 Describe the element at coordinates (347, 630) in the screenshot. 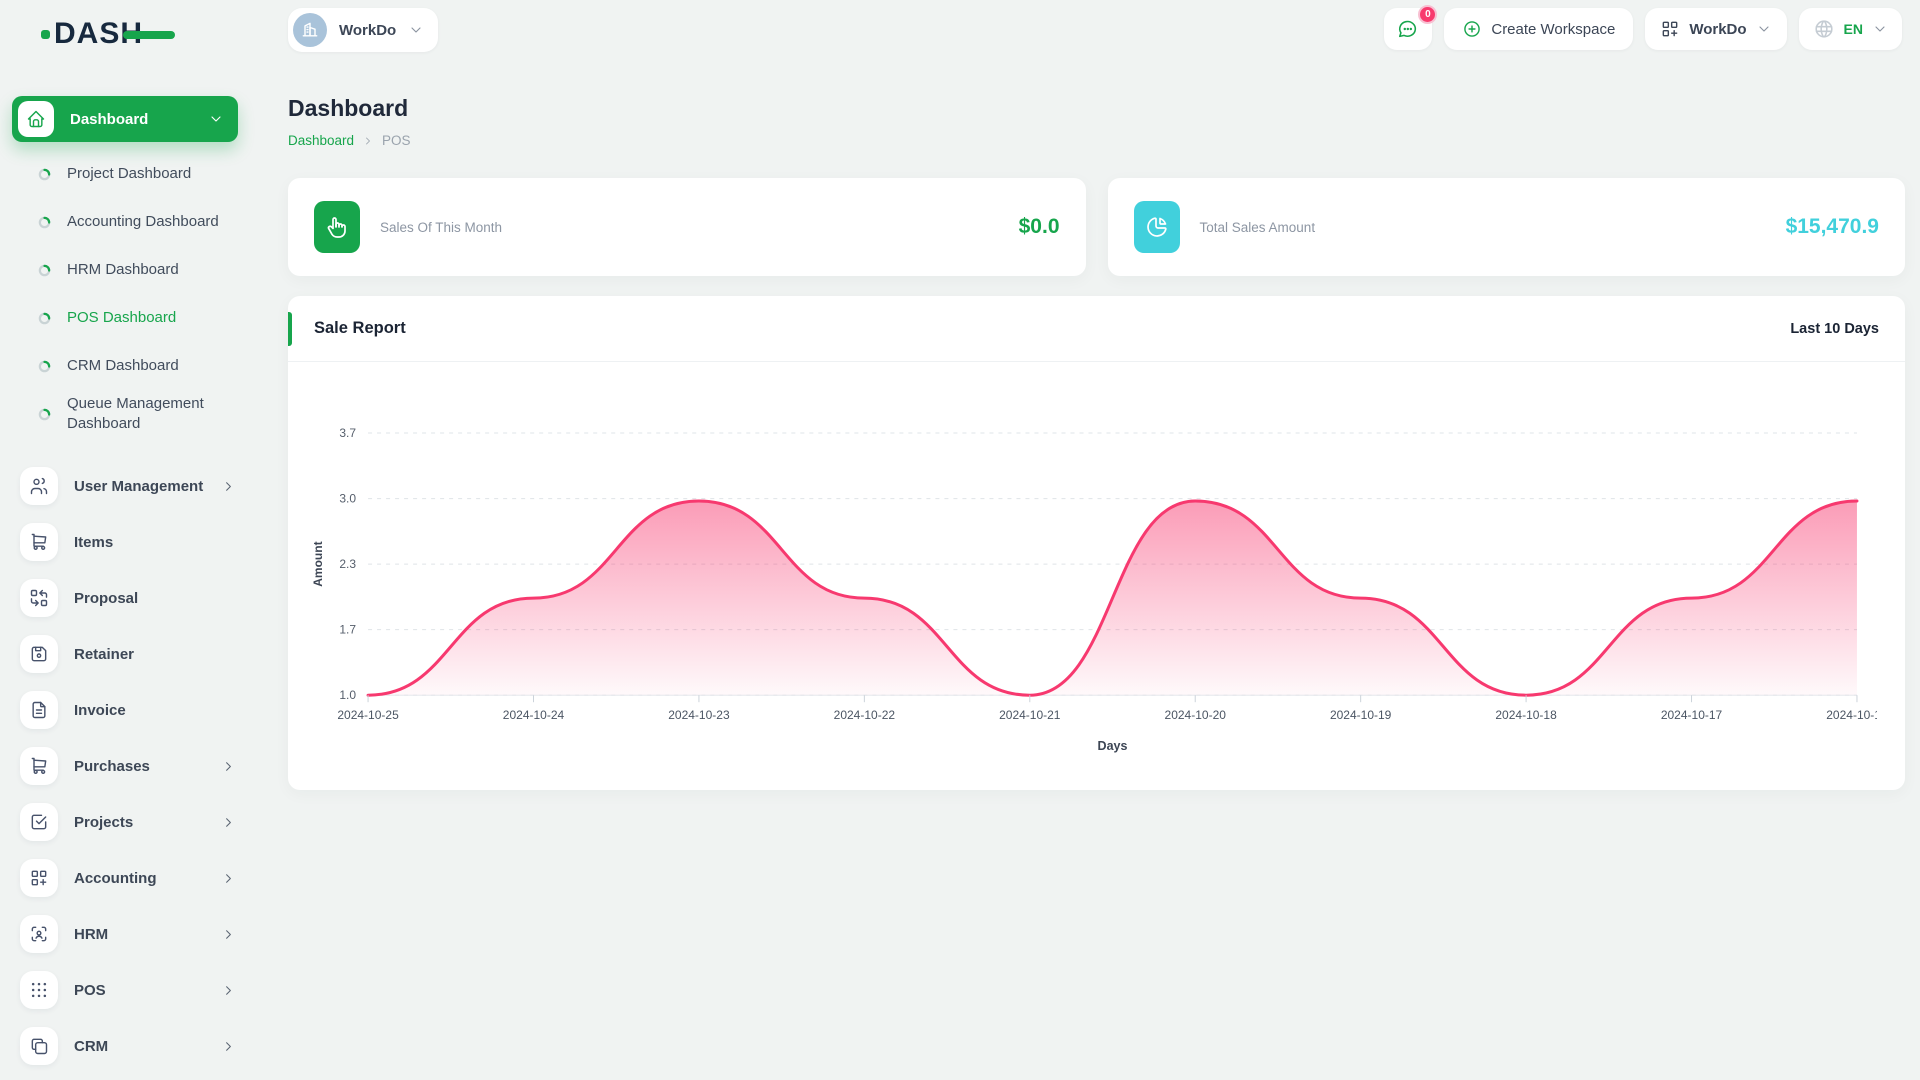

I see `svg-text: 1.7` at that location.